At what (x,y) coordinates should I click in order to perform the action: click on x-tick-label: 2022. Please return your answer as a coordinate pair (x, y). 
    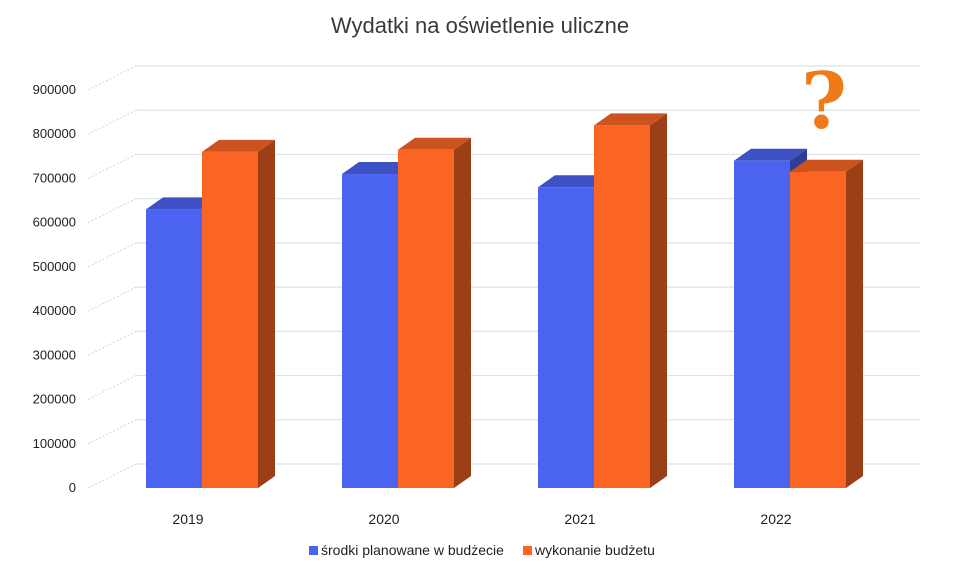
    Looking at the image, I should click on (775, 519).